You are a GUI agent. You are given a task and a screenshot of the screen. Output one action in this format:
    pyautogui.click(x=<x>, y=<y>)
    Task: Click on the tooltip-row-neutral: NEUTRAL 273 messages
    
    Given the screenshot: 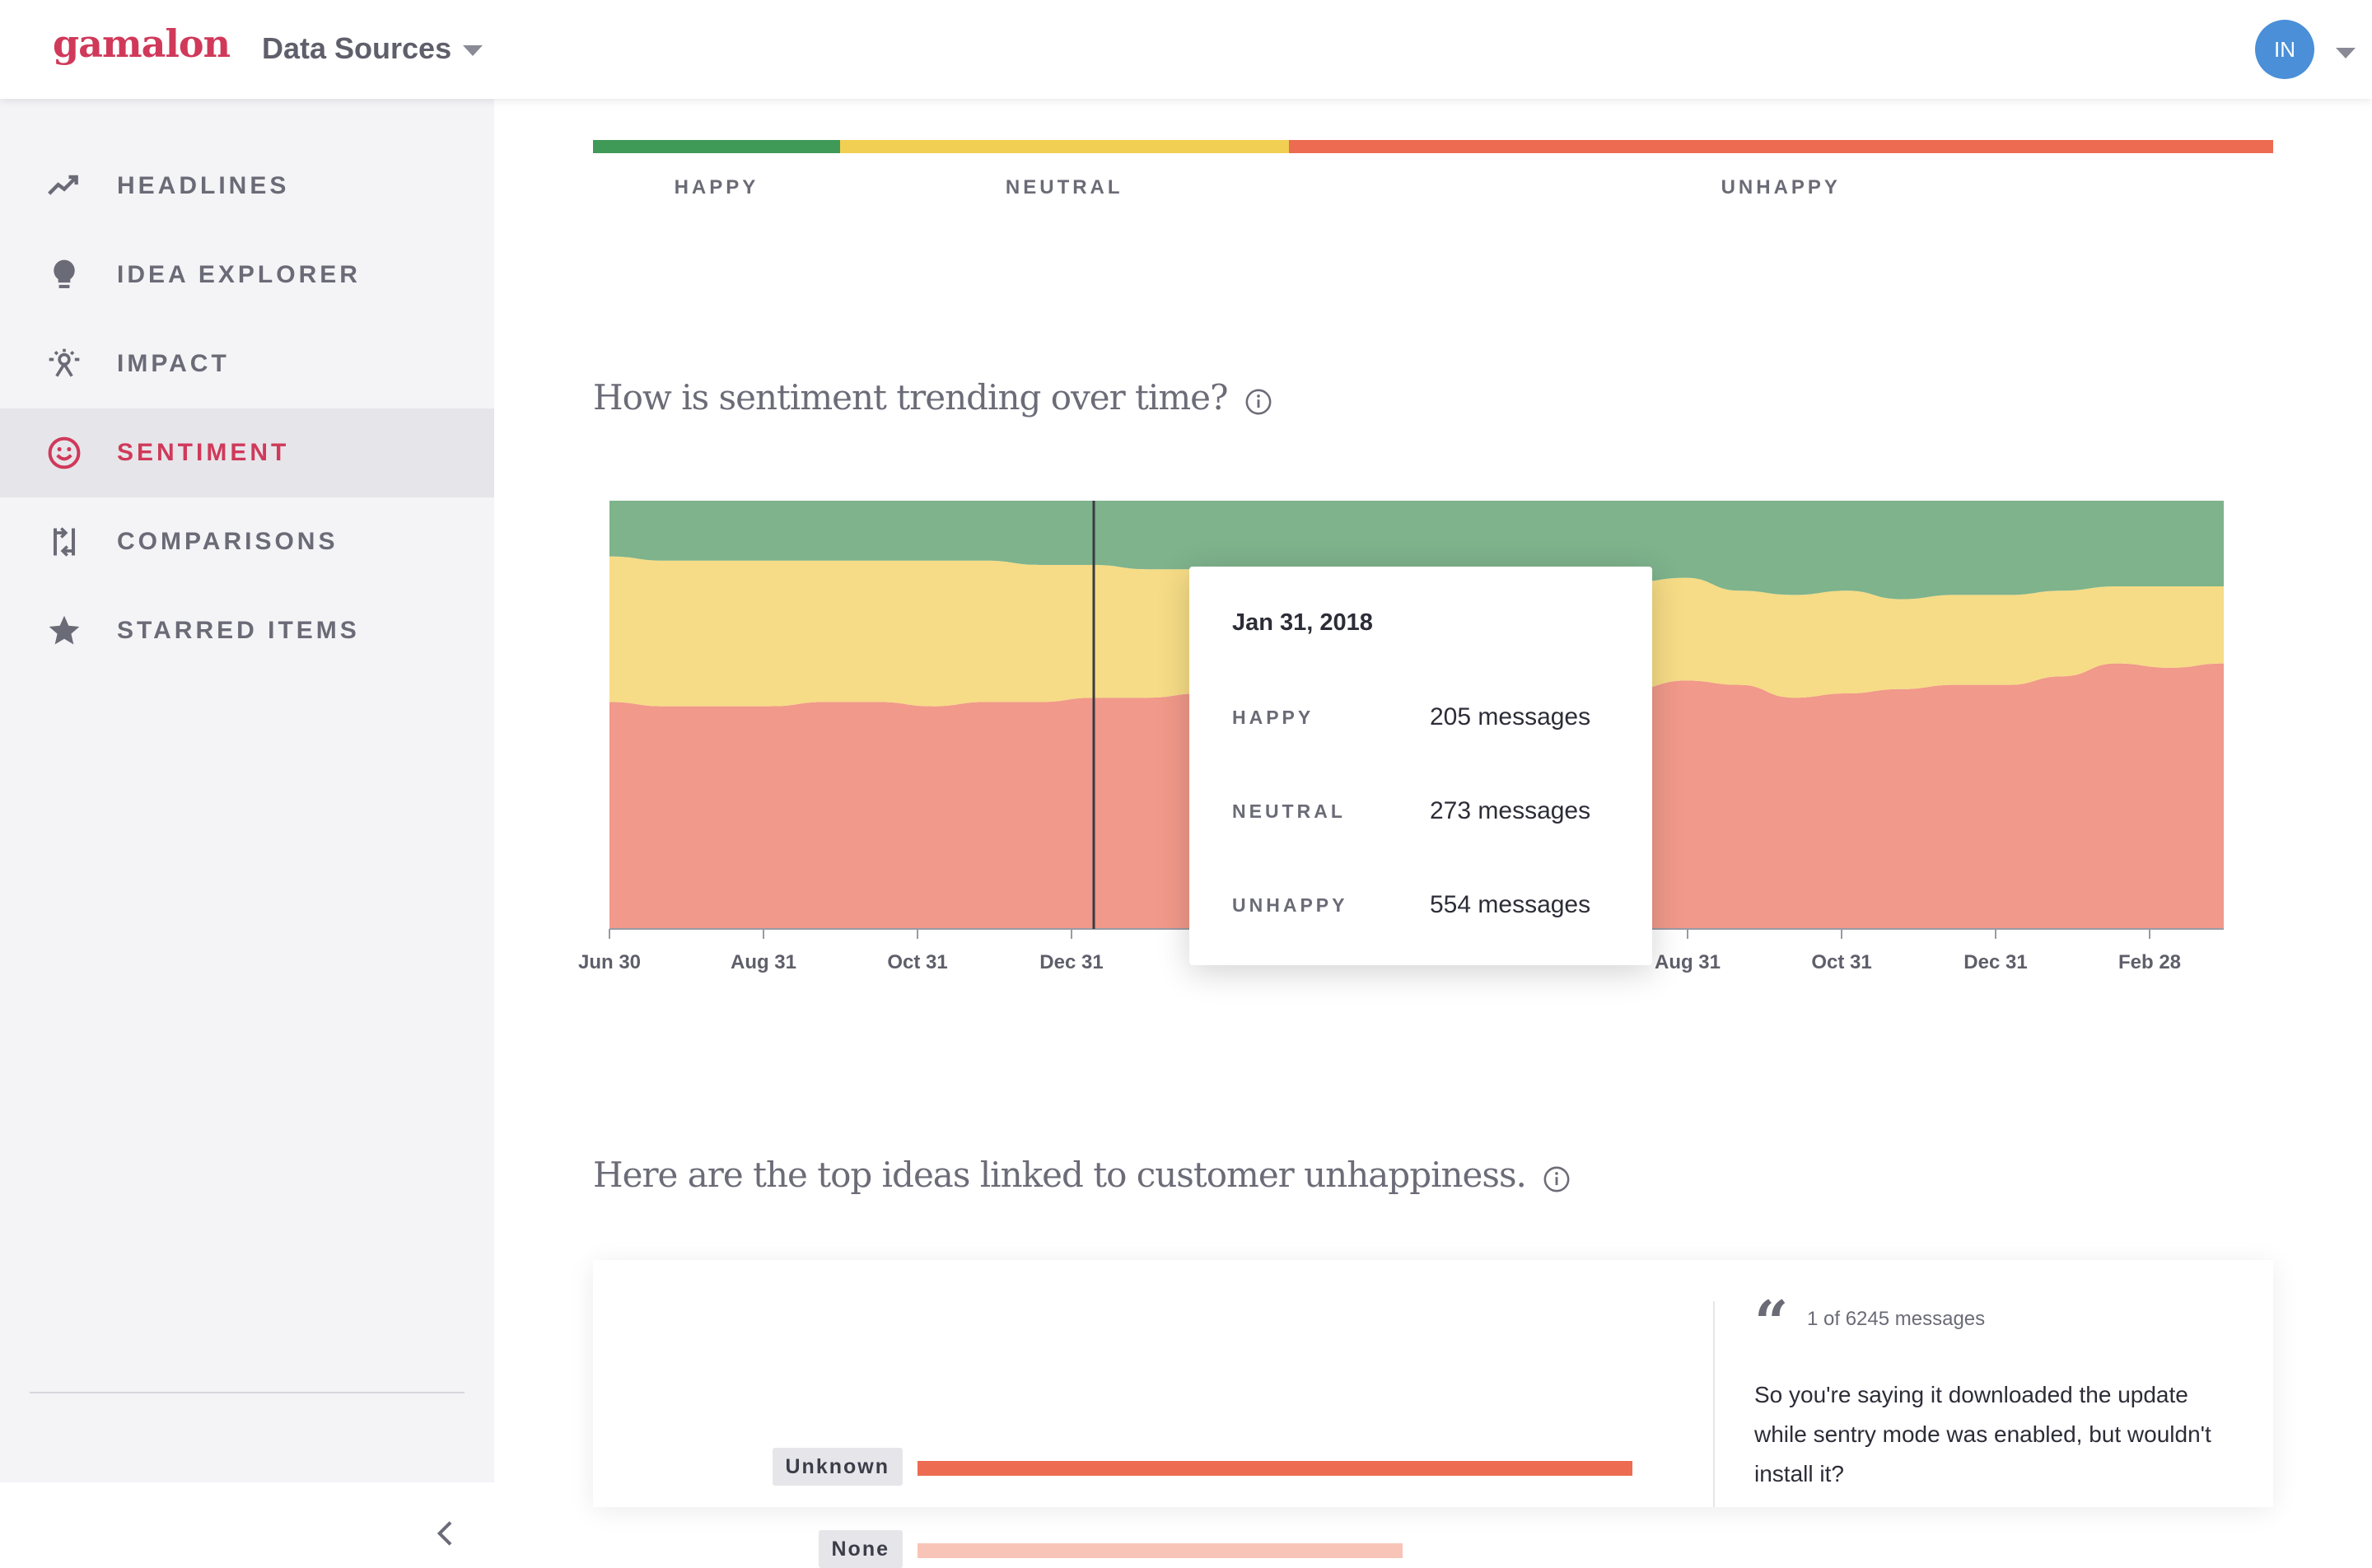 What is the action you would take?
    pyautogui.click(x=1425, y=811)
    